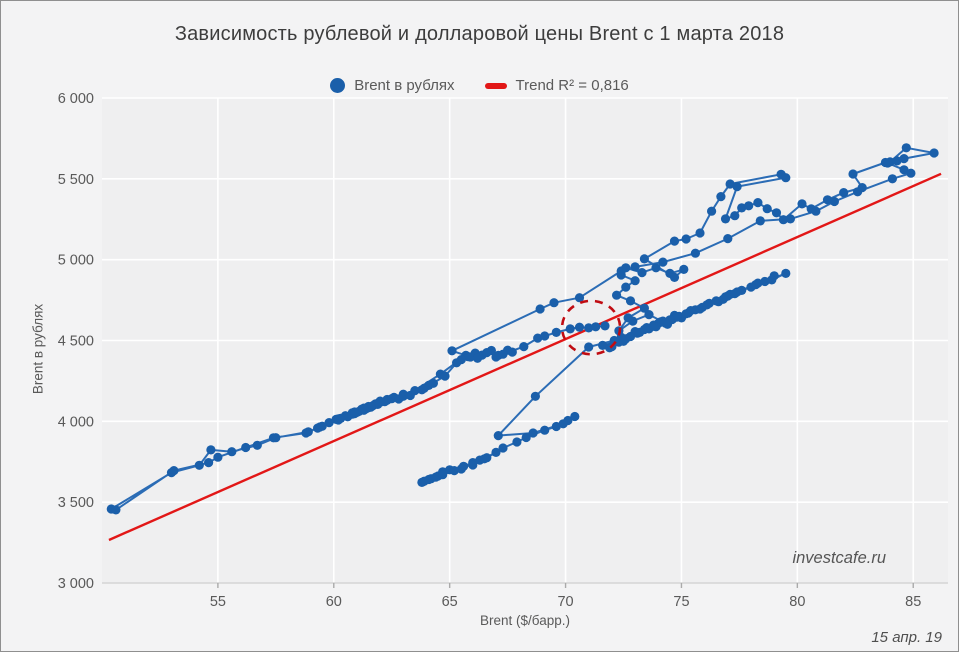  I want to click on x-tick-label: 85, so click(913, 602).